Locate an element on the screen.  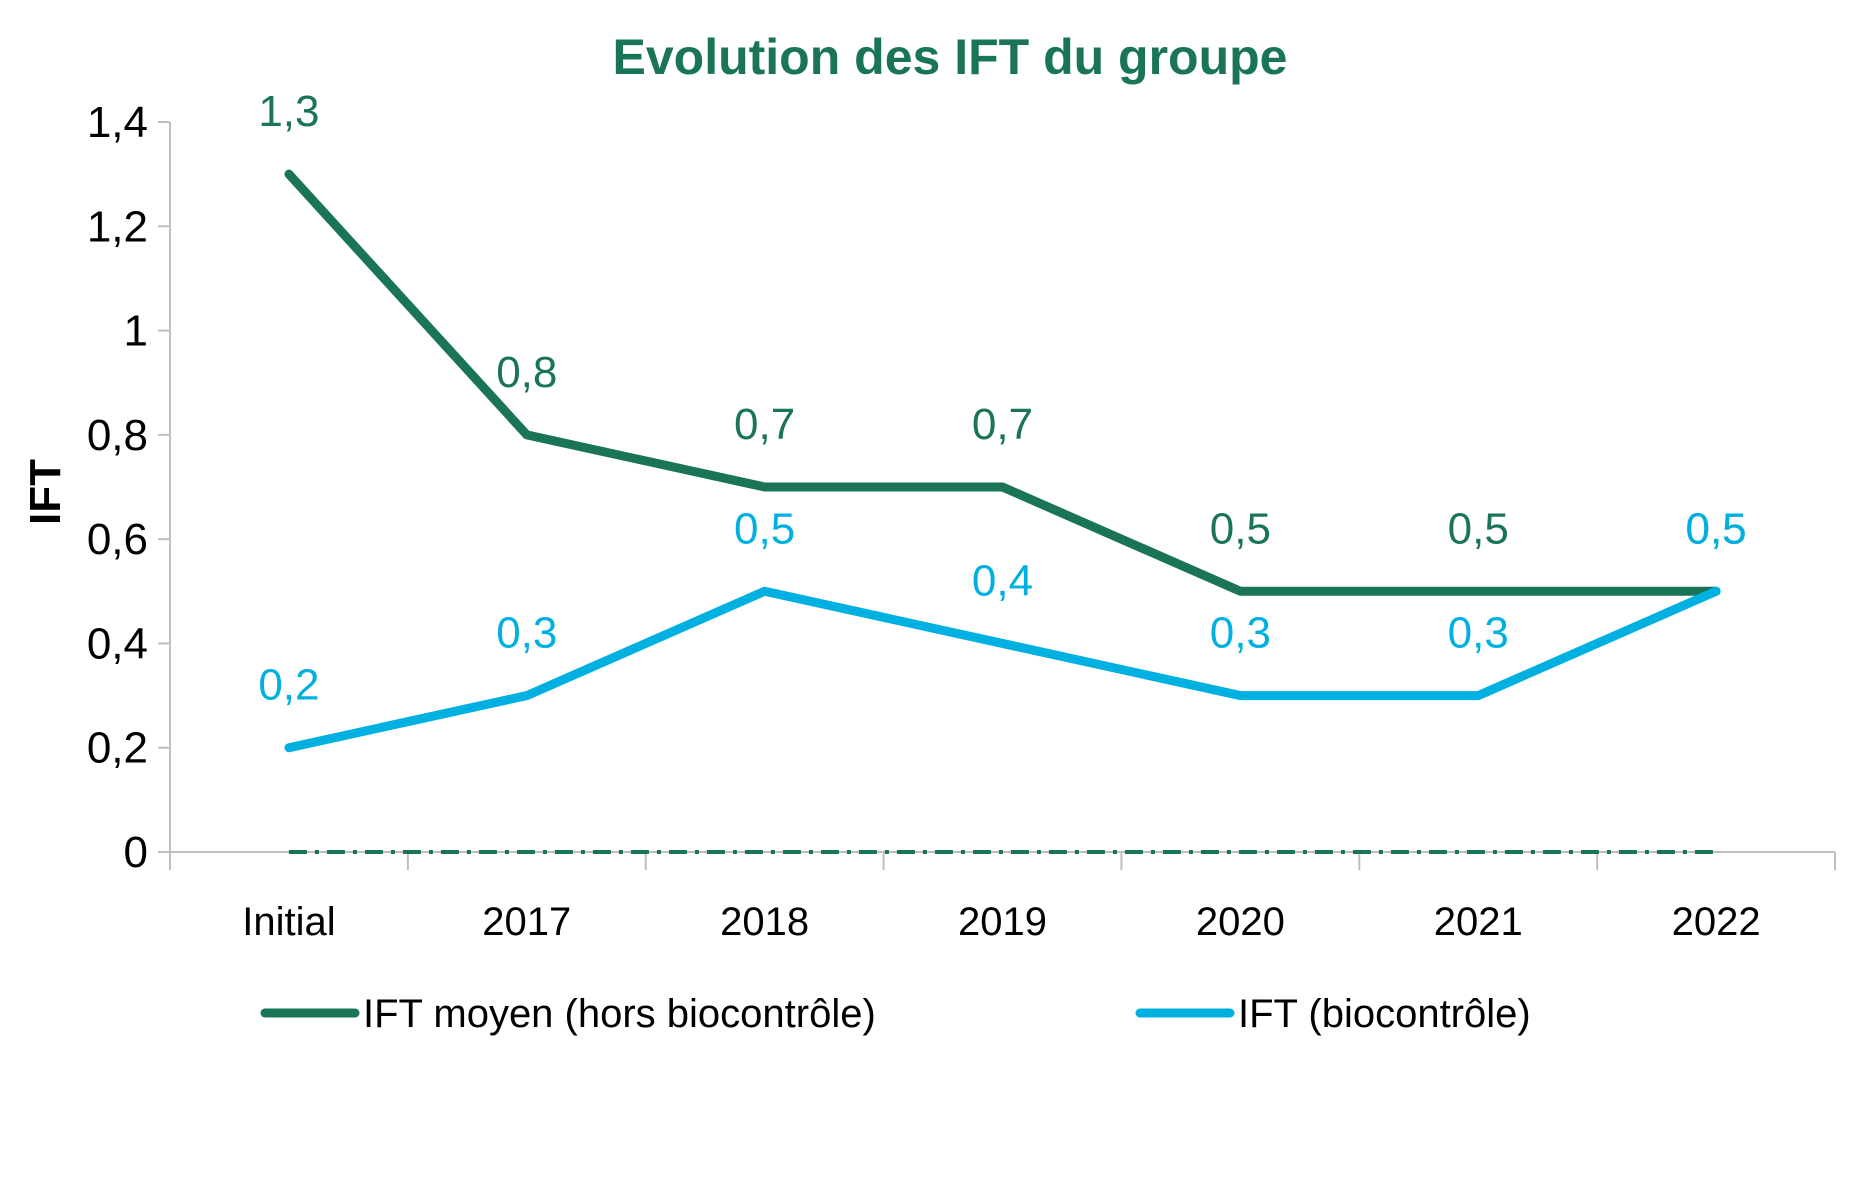
y-tick-label: 1 is located at coordinates (136, 331).